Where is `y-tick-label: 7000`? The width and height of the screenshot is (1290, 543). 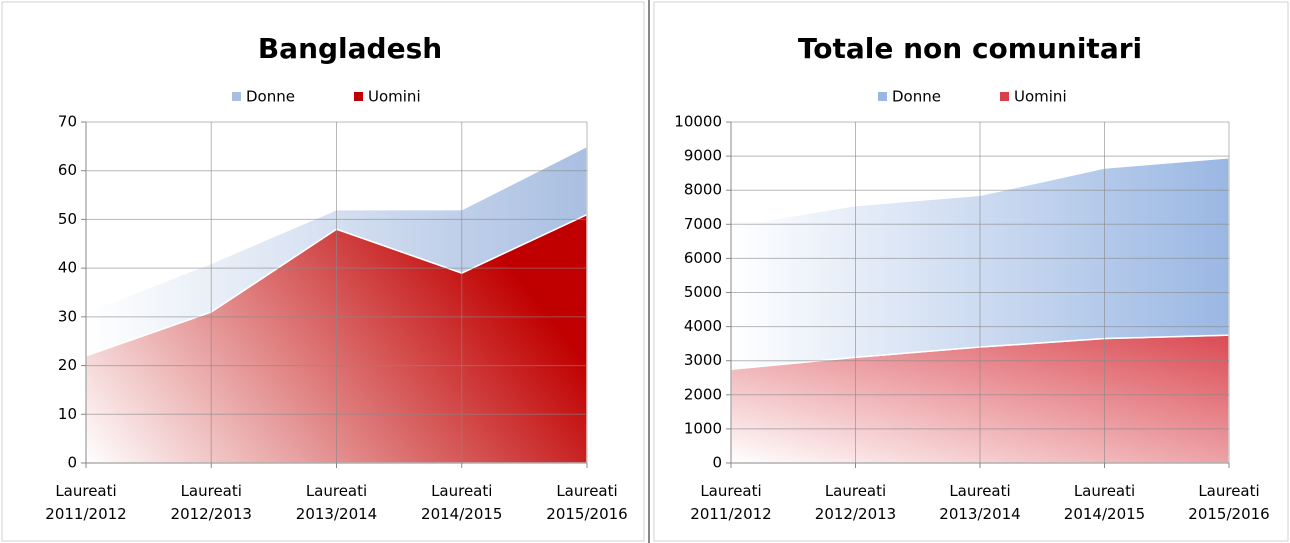
y-tick-label: 7000 is located at coordinates (703, 224).